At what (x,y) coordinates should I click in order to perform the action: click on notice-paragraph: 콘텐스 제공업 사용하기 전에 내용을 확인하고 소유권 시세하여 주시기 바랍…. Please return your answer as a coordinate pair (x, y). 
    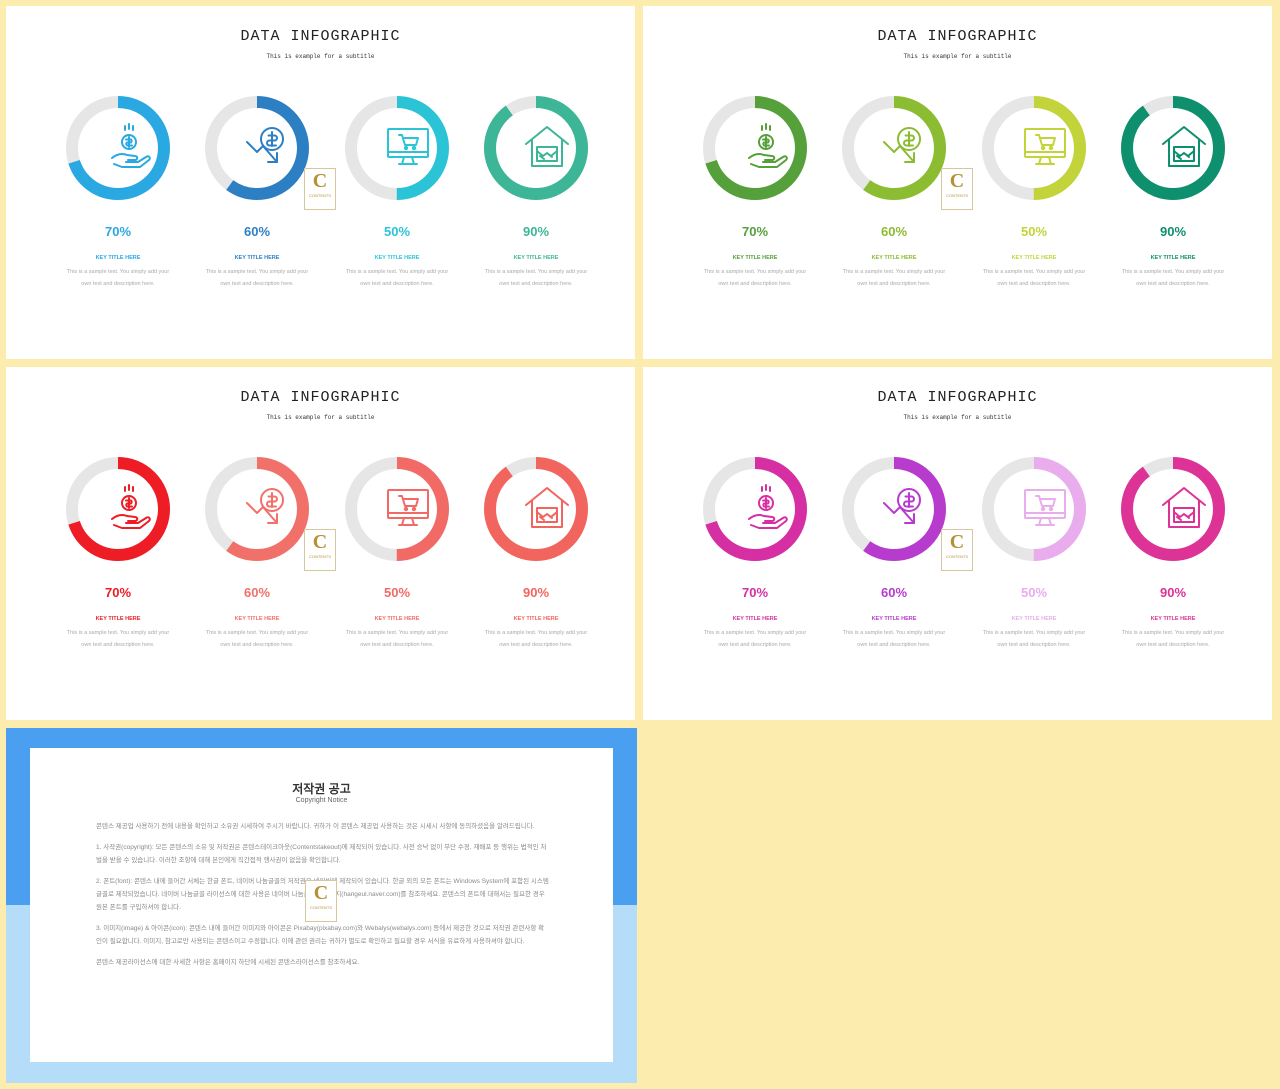
    Looking at the image, I should click on (315, 826).